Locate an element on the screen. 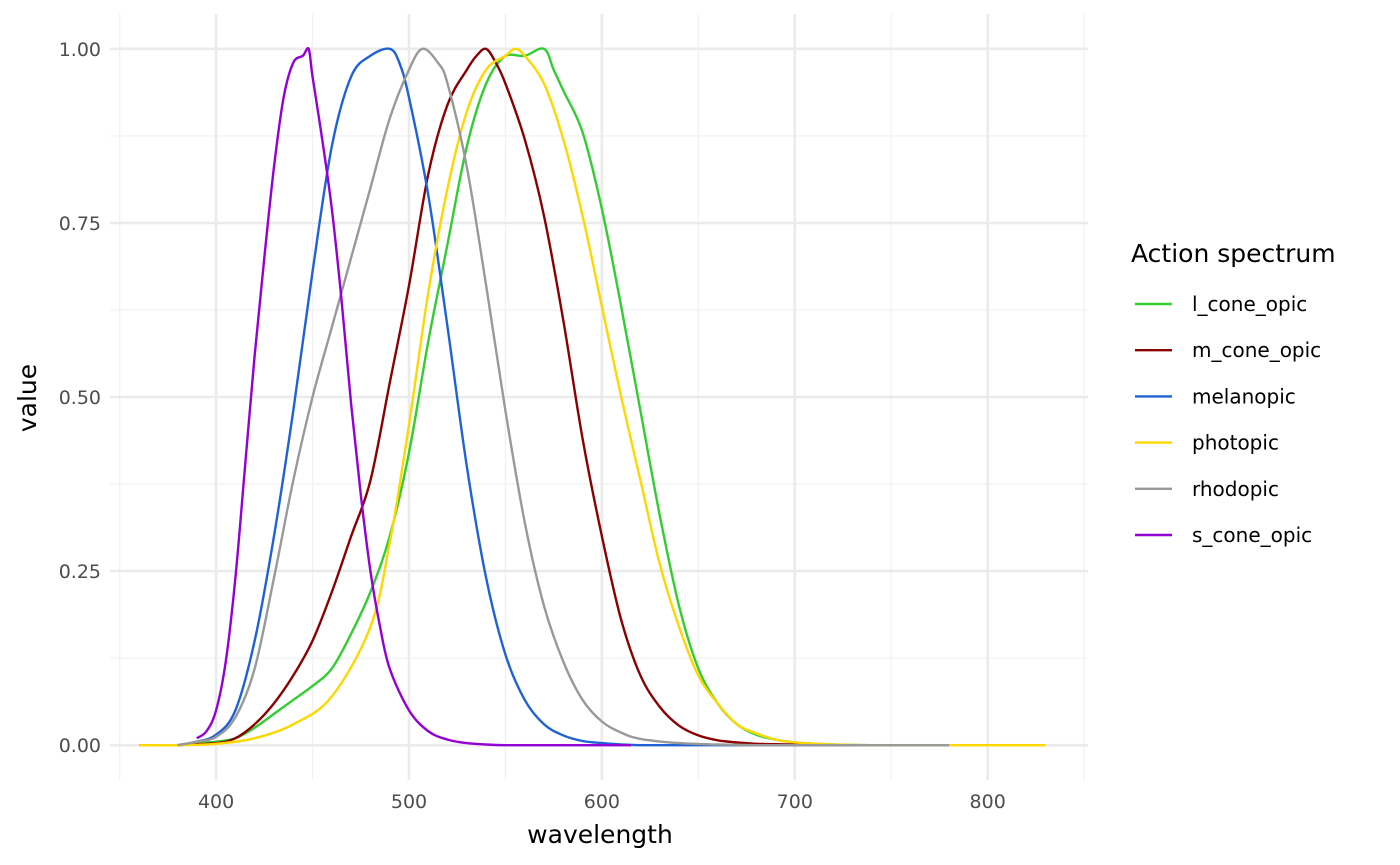 This screenshot has height=865, width=1400. x-tick-labels: 400 500 600 700 800 is located at coordinates (602, 802).